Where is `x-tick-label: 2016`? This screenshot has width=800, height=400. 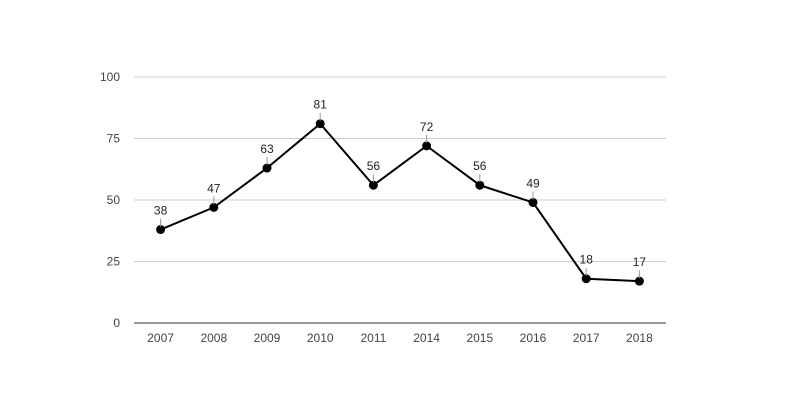
x-tick-label: 2016 is located at coordinates (533, 338).